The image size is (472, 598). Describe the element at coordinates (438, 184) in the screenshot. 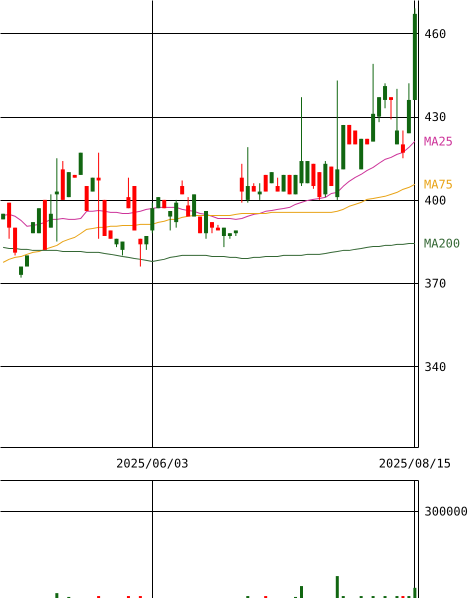

I see `series-label: MA75` at that location.